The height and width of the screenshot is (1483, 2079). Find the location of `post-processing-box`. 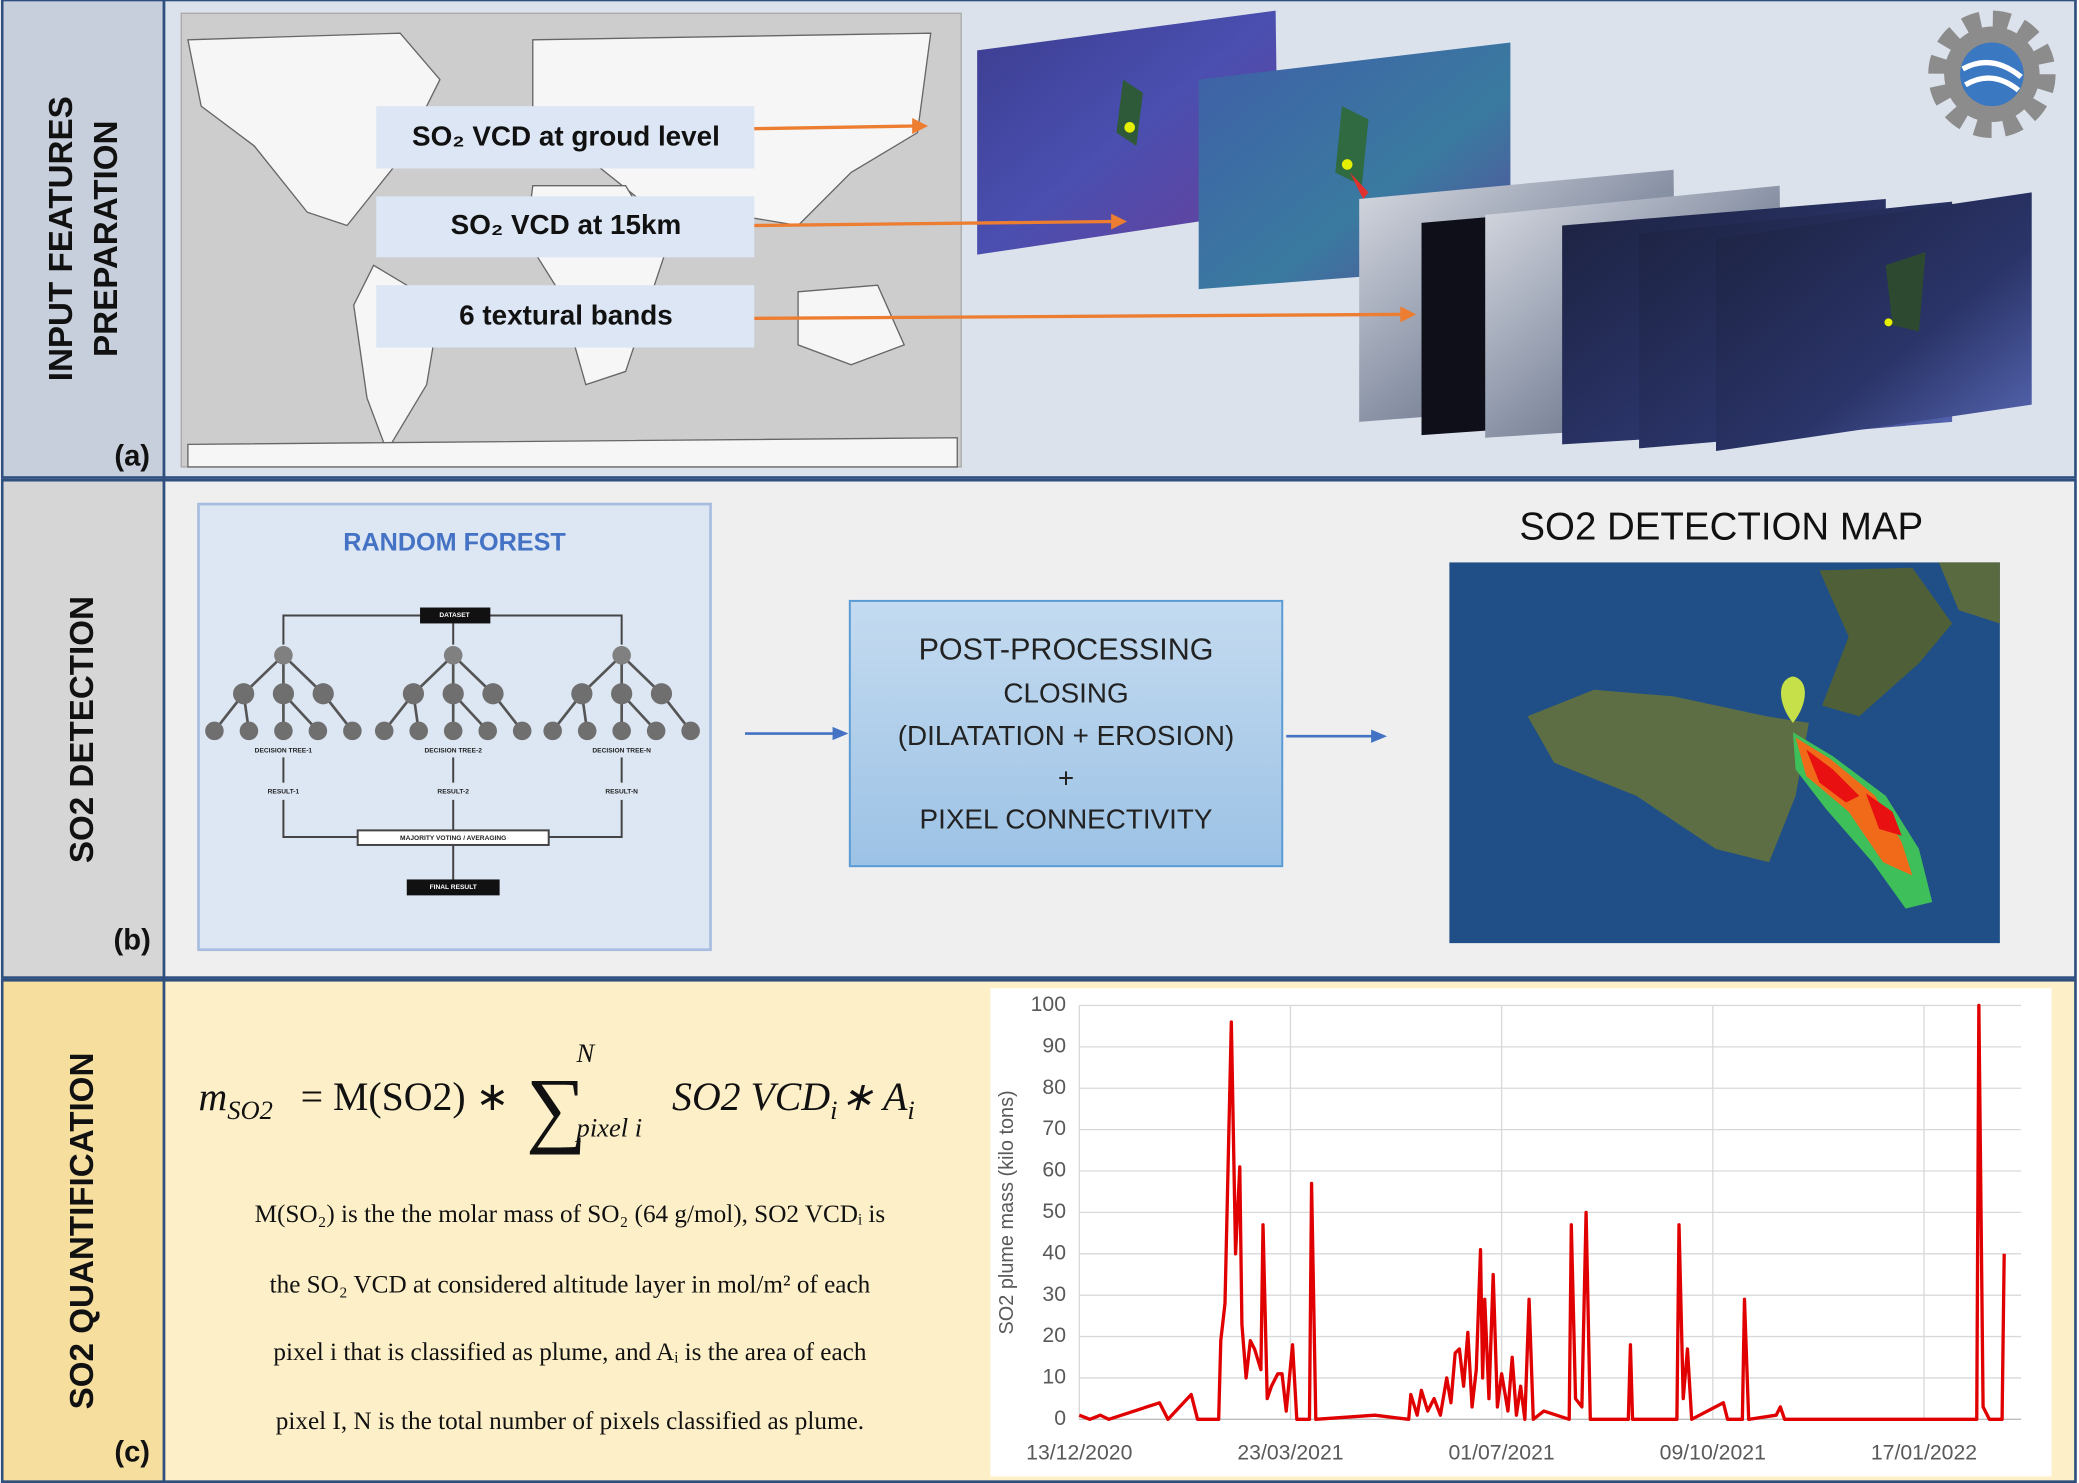

post-processing-box is located at coordinates (1066, 733).